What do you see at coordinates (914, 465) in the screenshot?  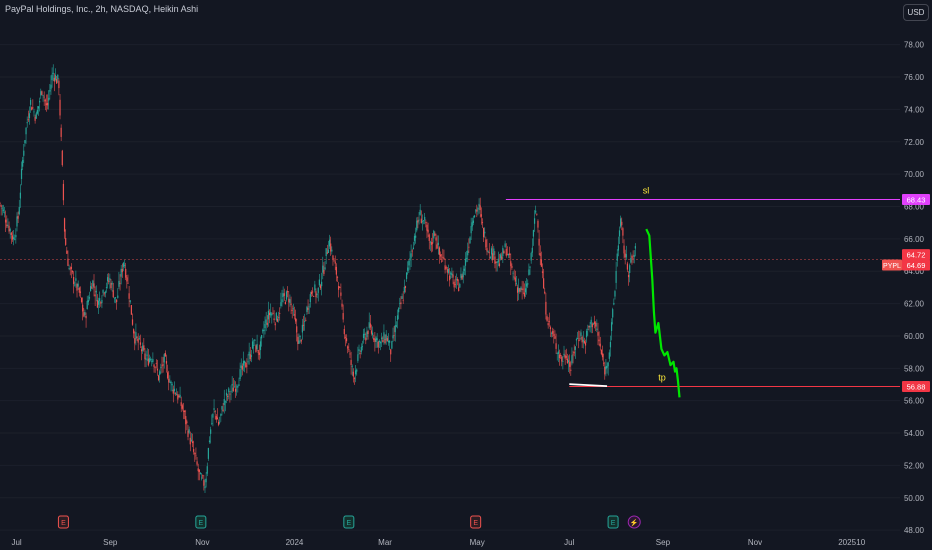 I see `y-tick-label: 52.00` at bounding box center [914, 465].